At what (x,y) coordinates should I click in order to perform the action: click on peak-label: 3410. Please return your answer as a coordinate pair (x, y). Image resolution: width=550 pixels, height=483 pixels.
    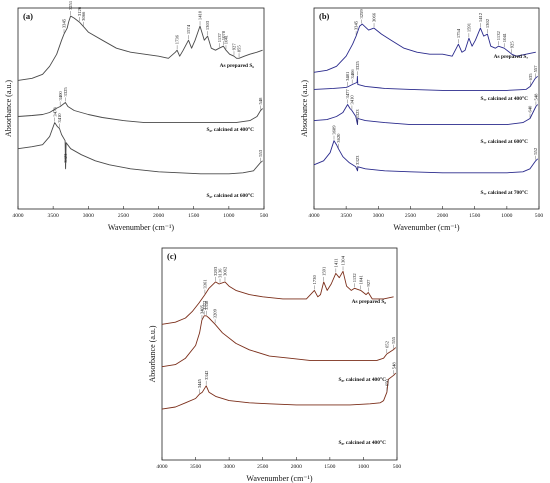
    Looking at the image, I should click on (59, 118).